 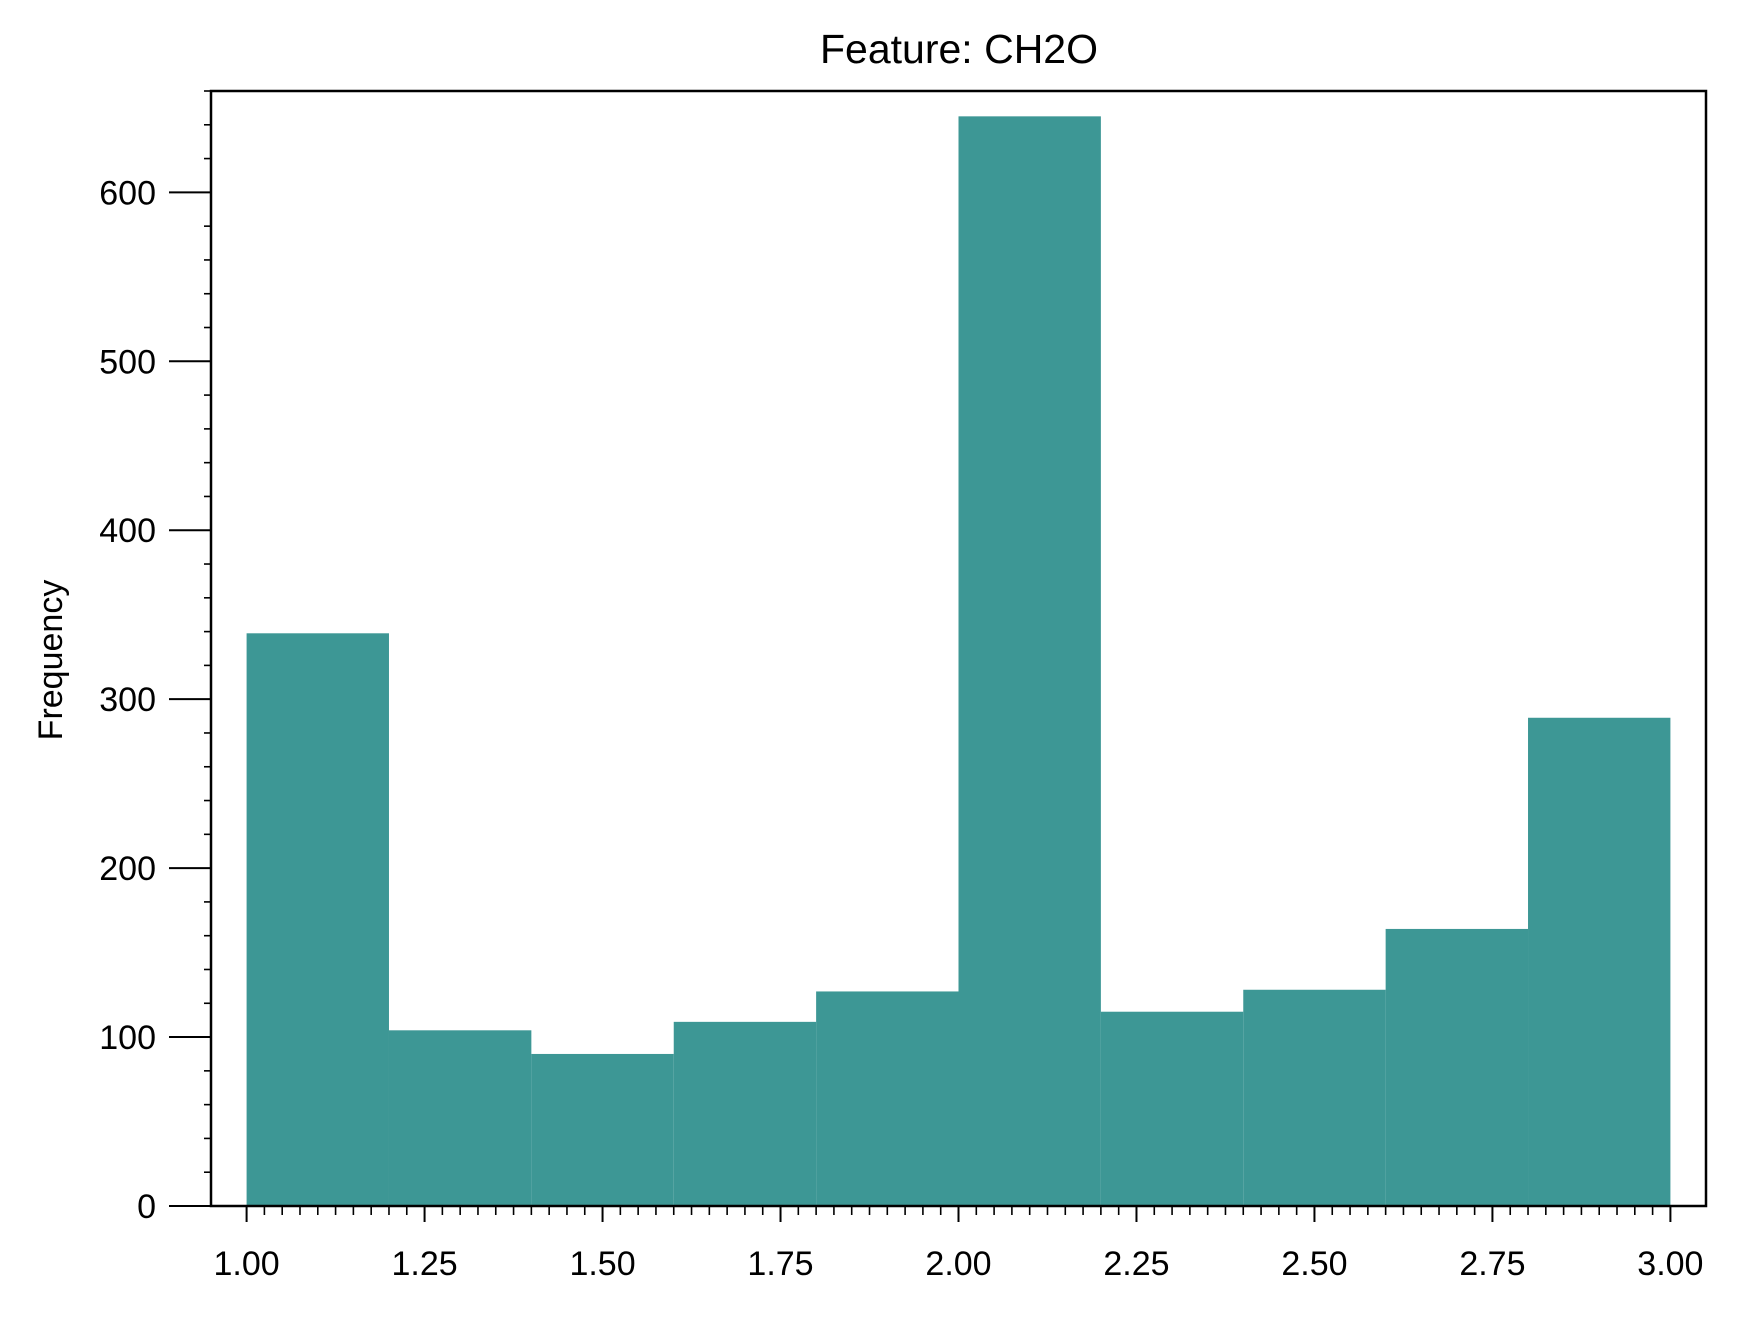 I want to click on y-tick-label: 500, so click(x=127, y=362).